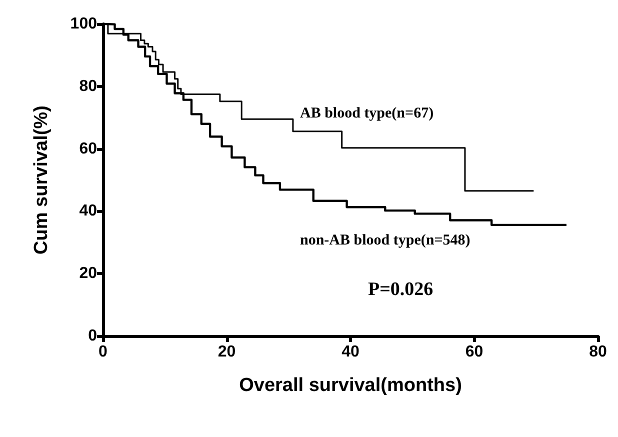 Image resolution: width=618 pixels, height=437 pixels. What do you see at coordinates (84, 24) in the screenshot?
I see `y-tick-label: 100` at bounding box center [84, 24].